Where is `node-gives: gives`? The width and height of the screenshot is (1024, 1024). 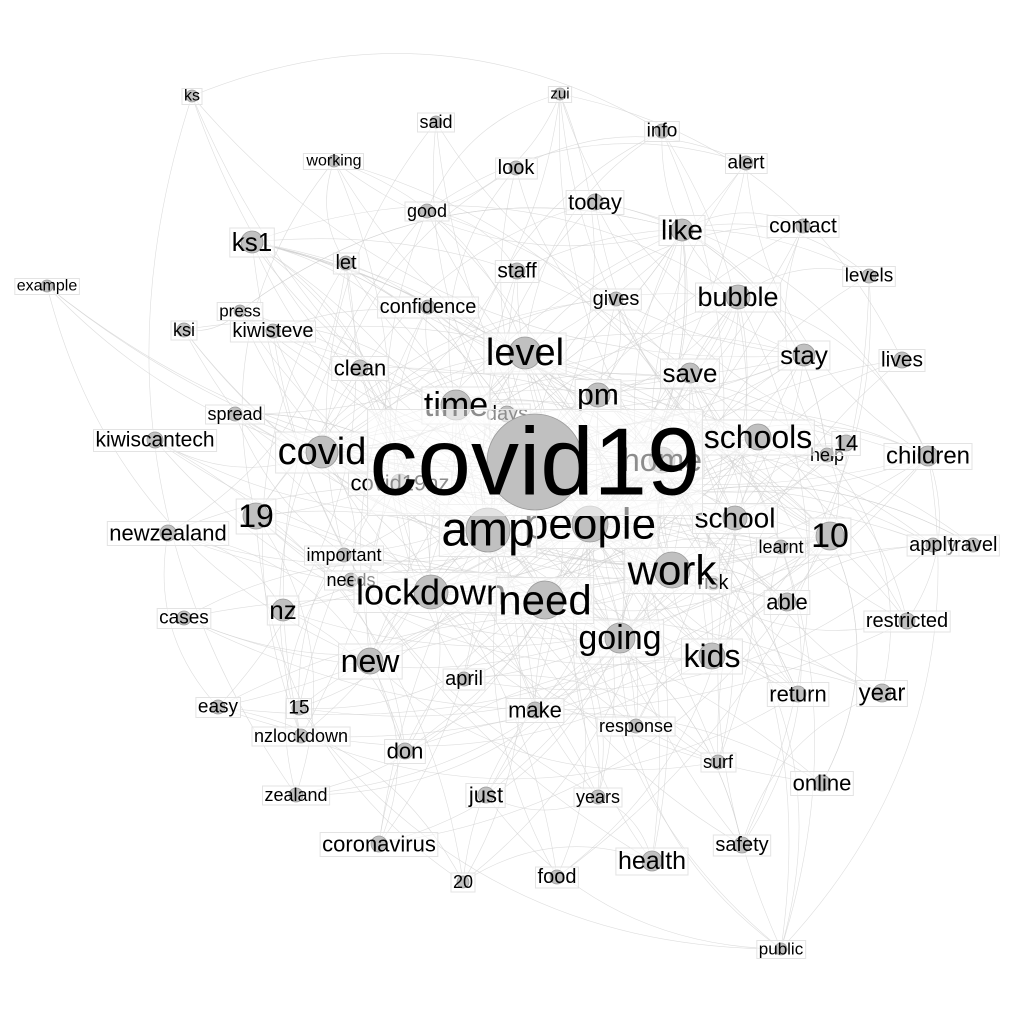 node-gives: gives is located at coordinates (616, 299).